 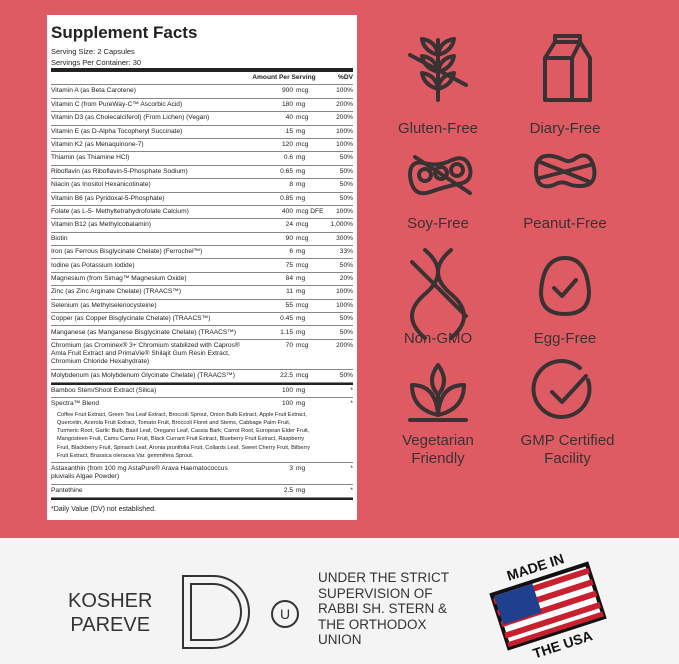 What do you see at coordinates (384, 577) in the screenshot?
I see `statement-line: UNDER THE STRICT` at bounding box center [384, 577].